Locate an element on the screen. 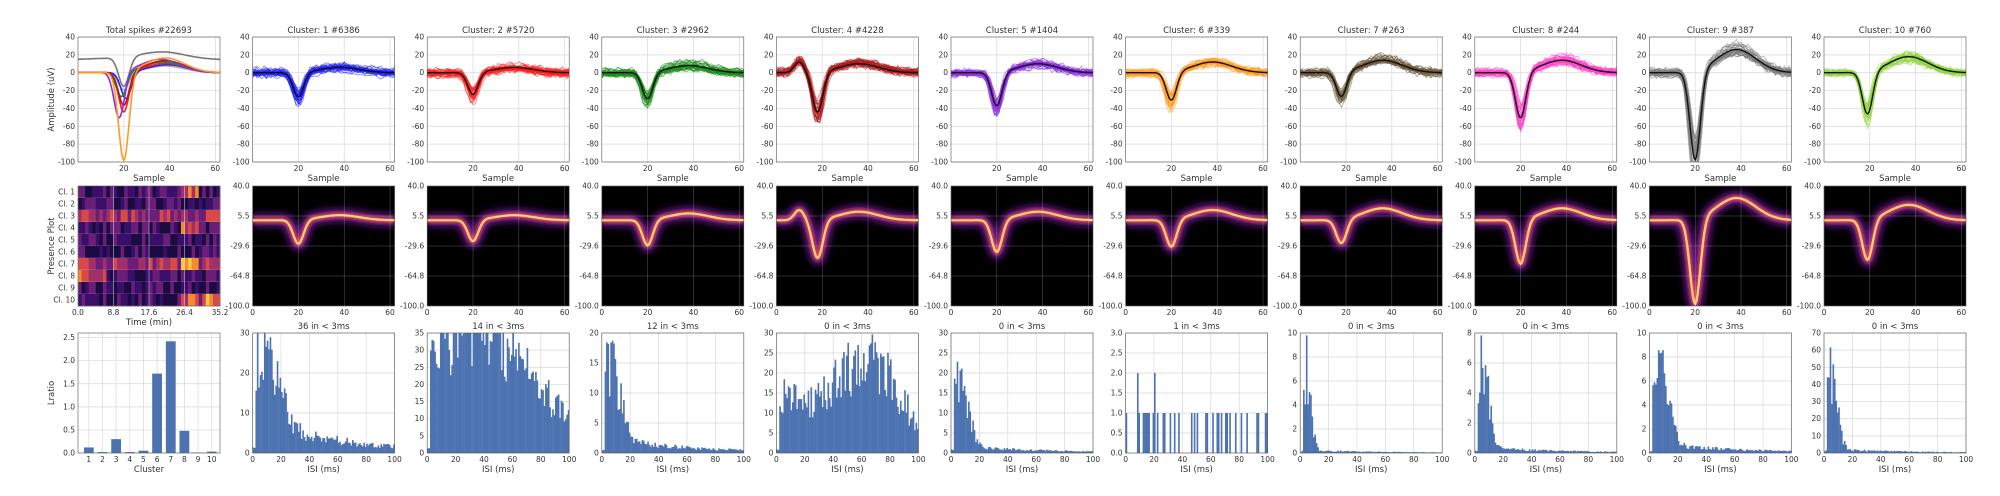 The width and height of the screenshot is (2000, 496). y-tick-label: 30 is located at coordinates (769, 333).